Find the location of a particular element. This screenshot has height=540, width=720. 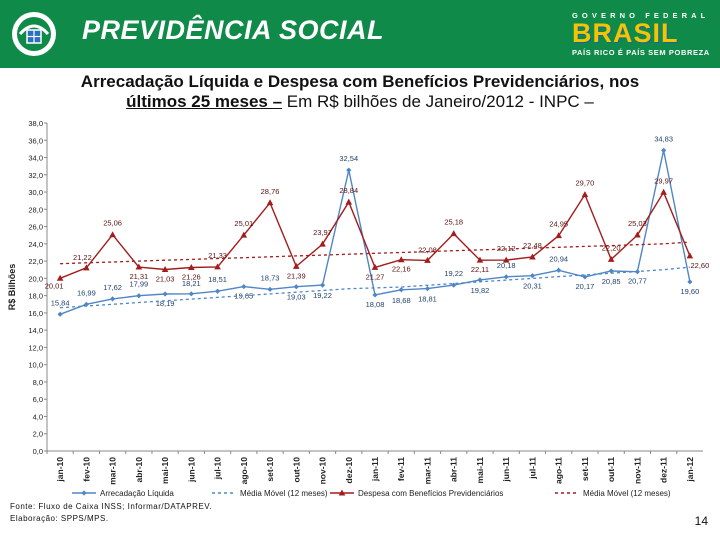

x-tick-label: jan-12 is located at coordinates (690, 470).